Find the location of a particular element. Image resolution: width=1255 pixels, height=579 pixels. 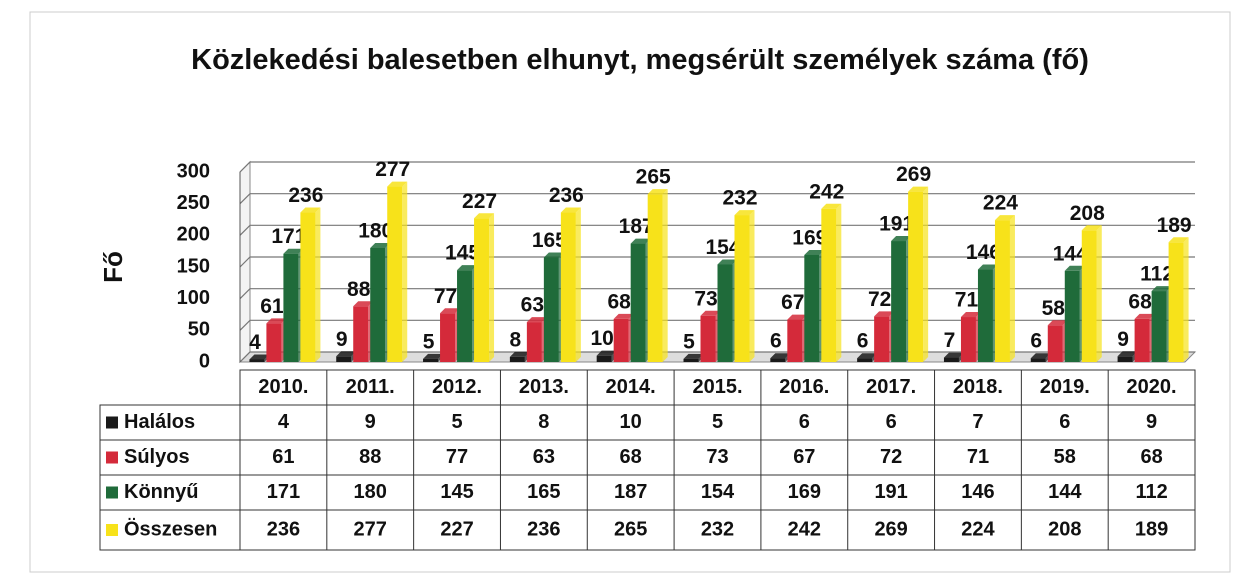

data-label: 191 is located at coordinates (896, 224).